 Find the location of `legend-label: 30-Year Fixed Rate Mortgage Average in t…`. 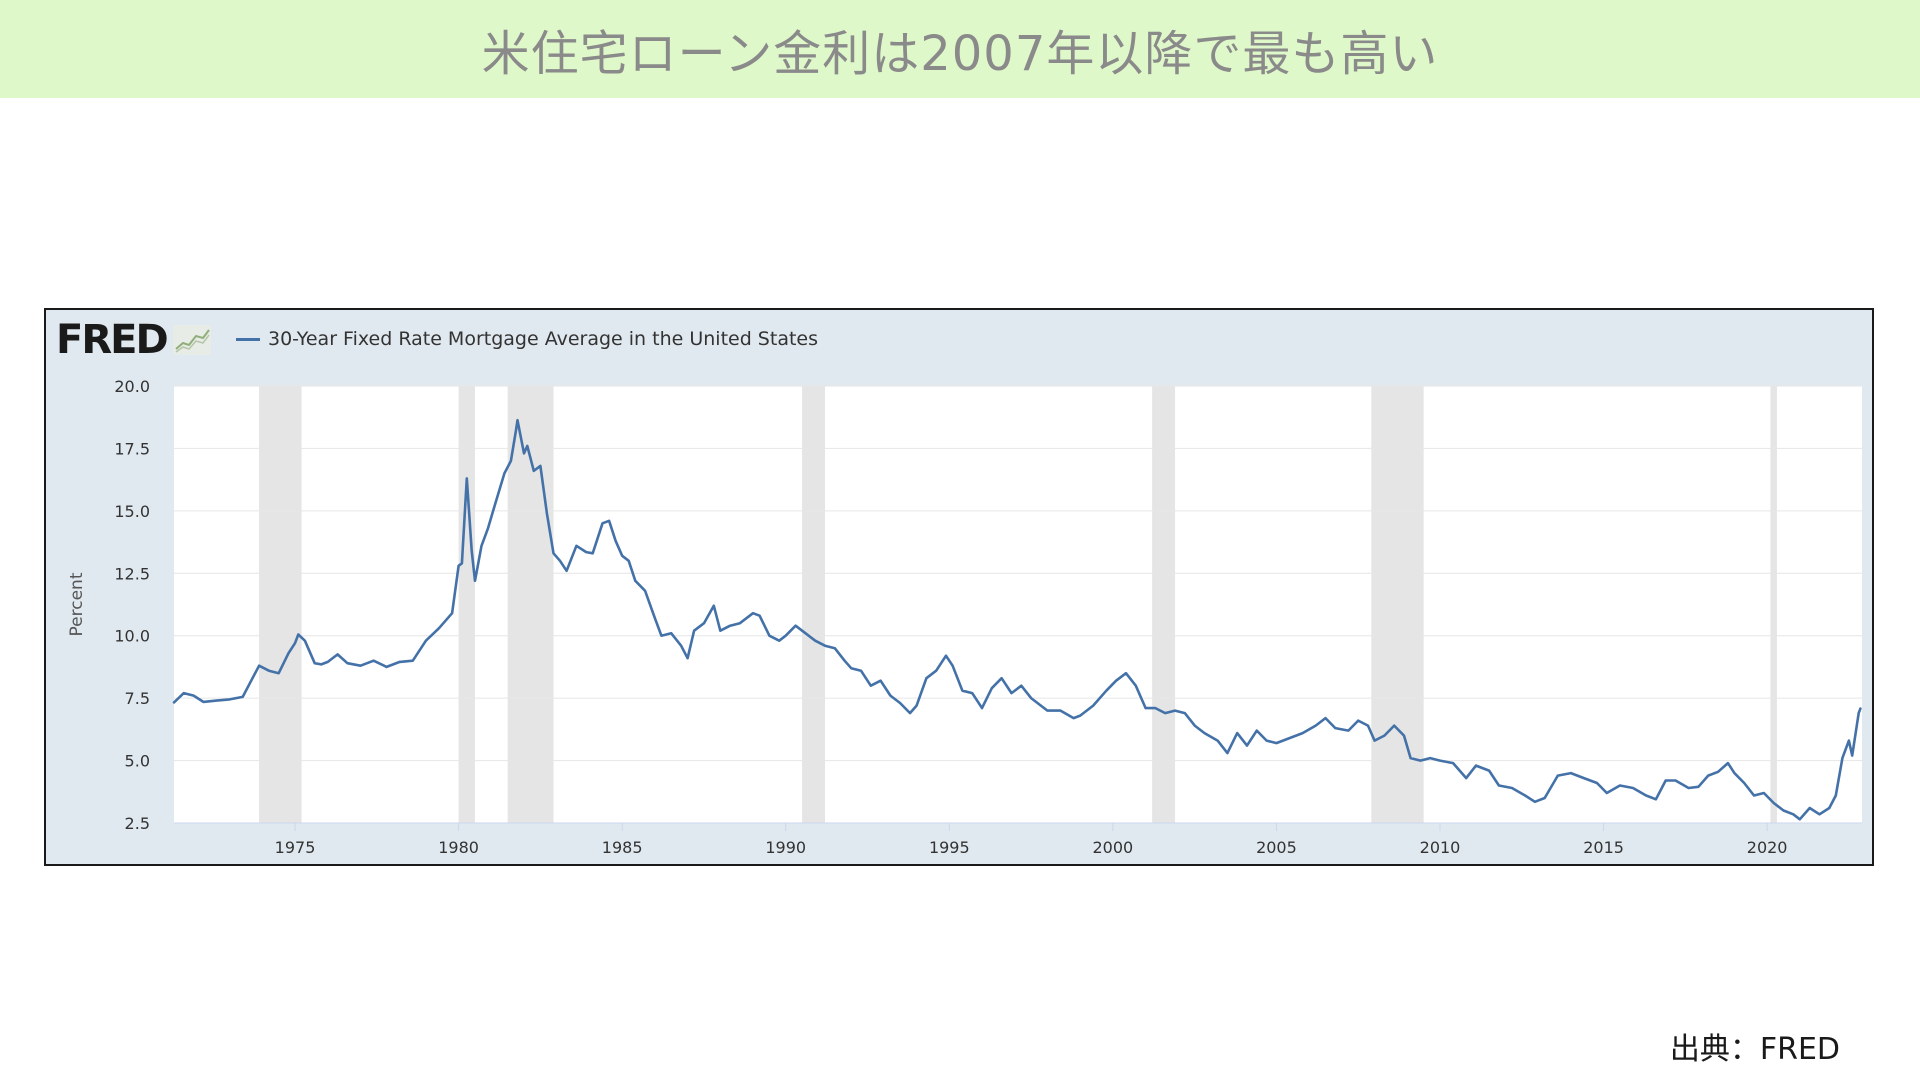

legend-label: 30-Year Fixed Rate Mortgage Average in t… is located at coordinates (543, 339).